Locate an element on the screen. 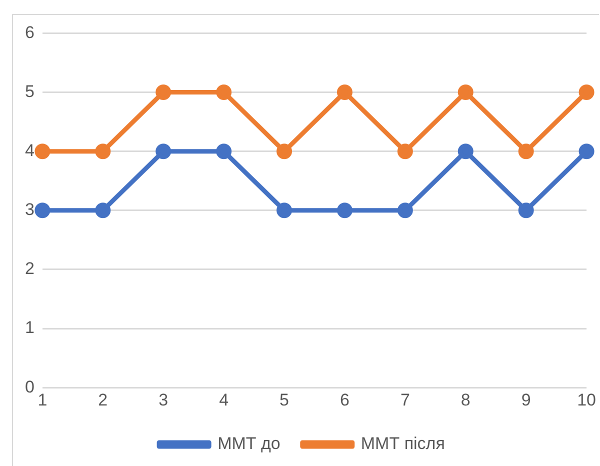  y-tick-label: 0 is located at coordinates (29, 386).